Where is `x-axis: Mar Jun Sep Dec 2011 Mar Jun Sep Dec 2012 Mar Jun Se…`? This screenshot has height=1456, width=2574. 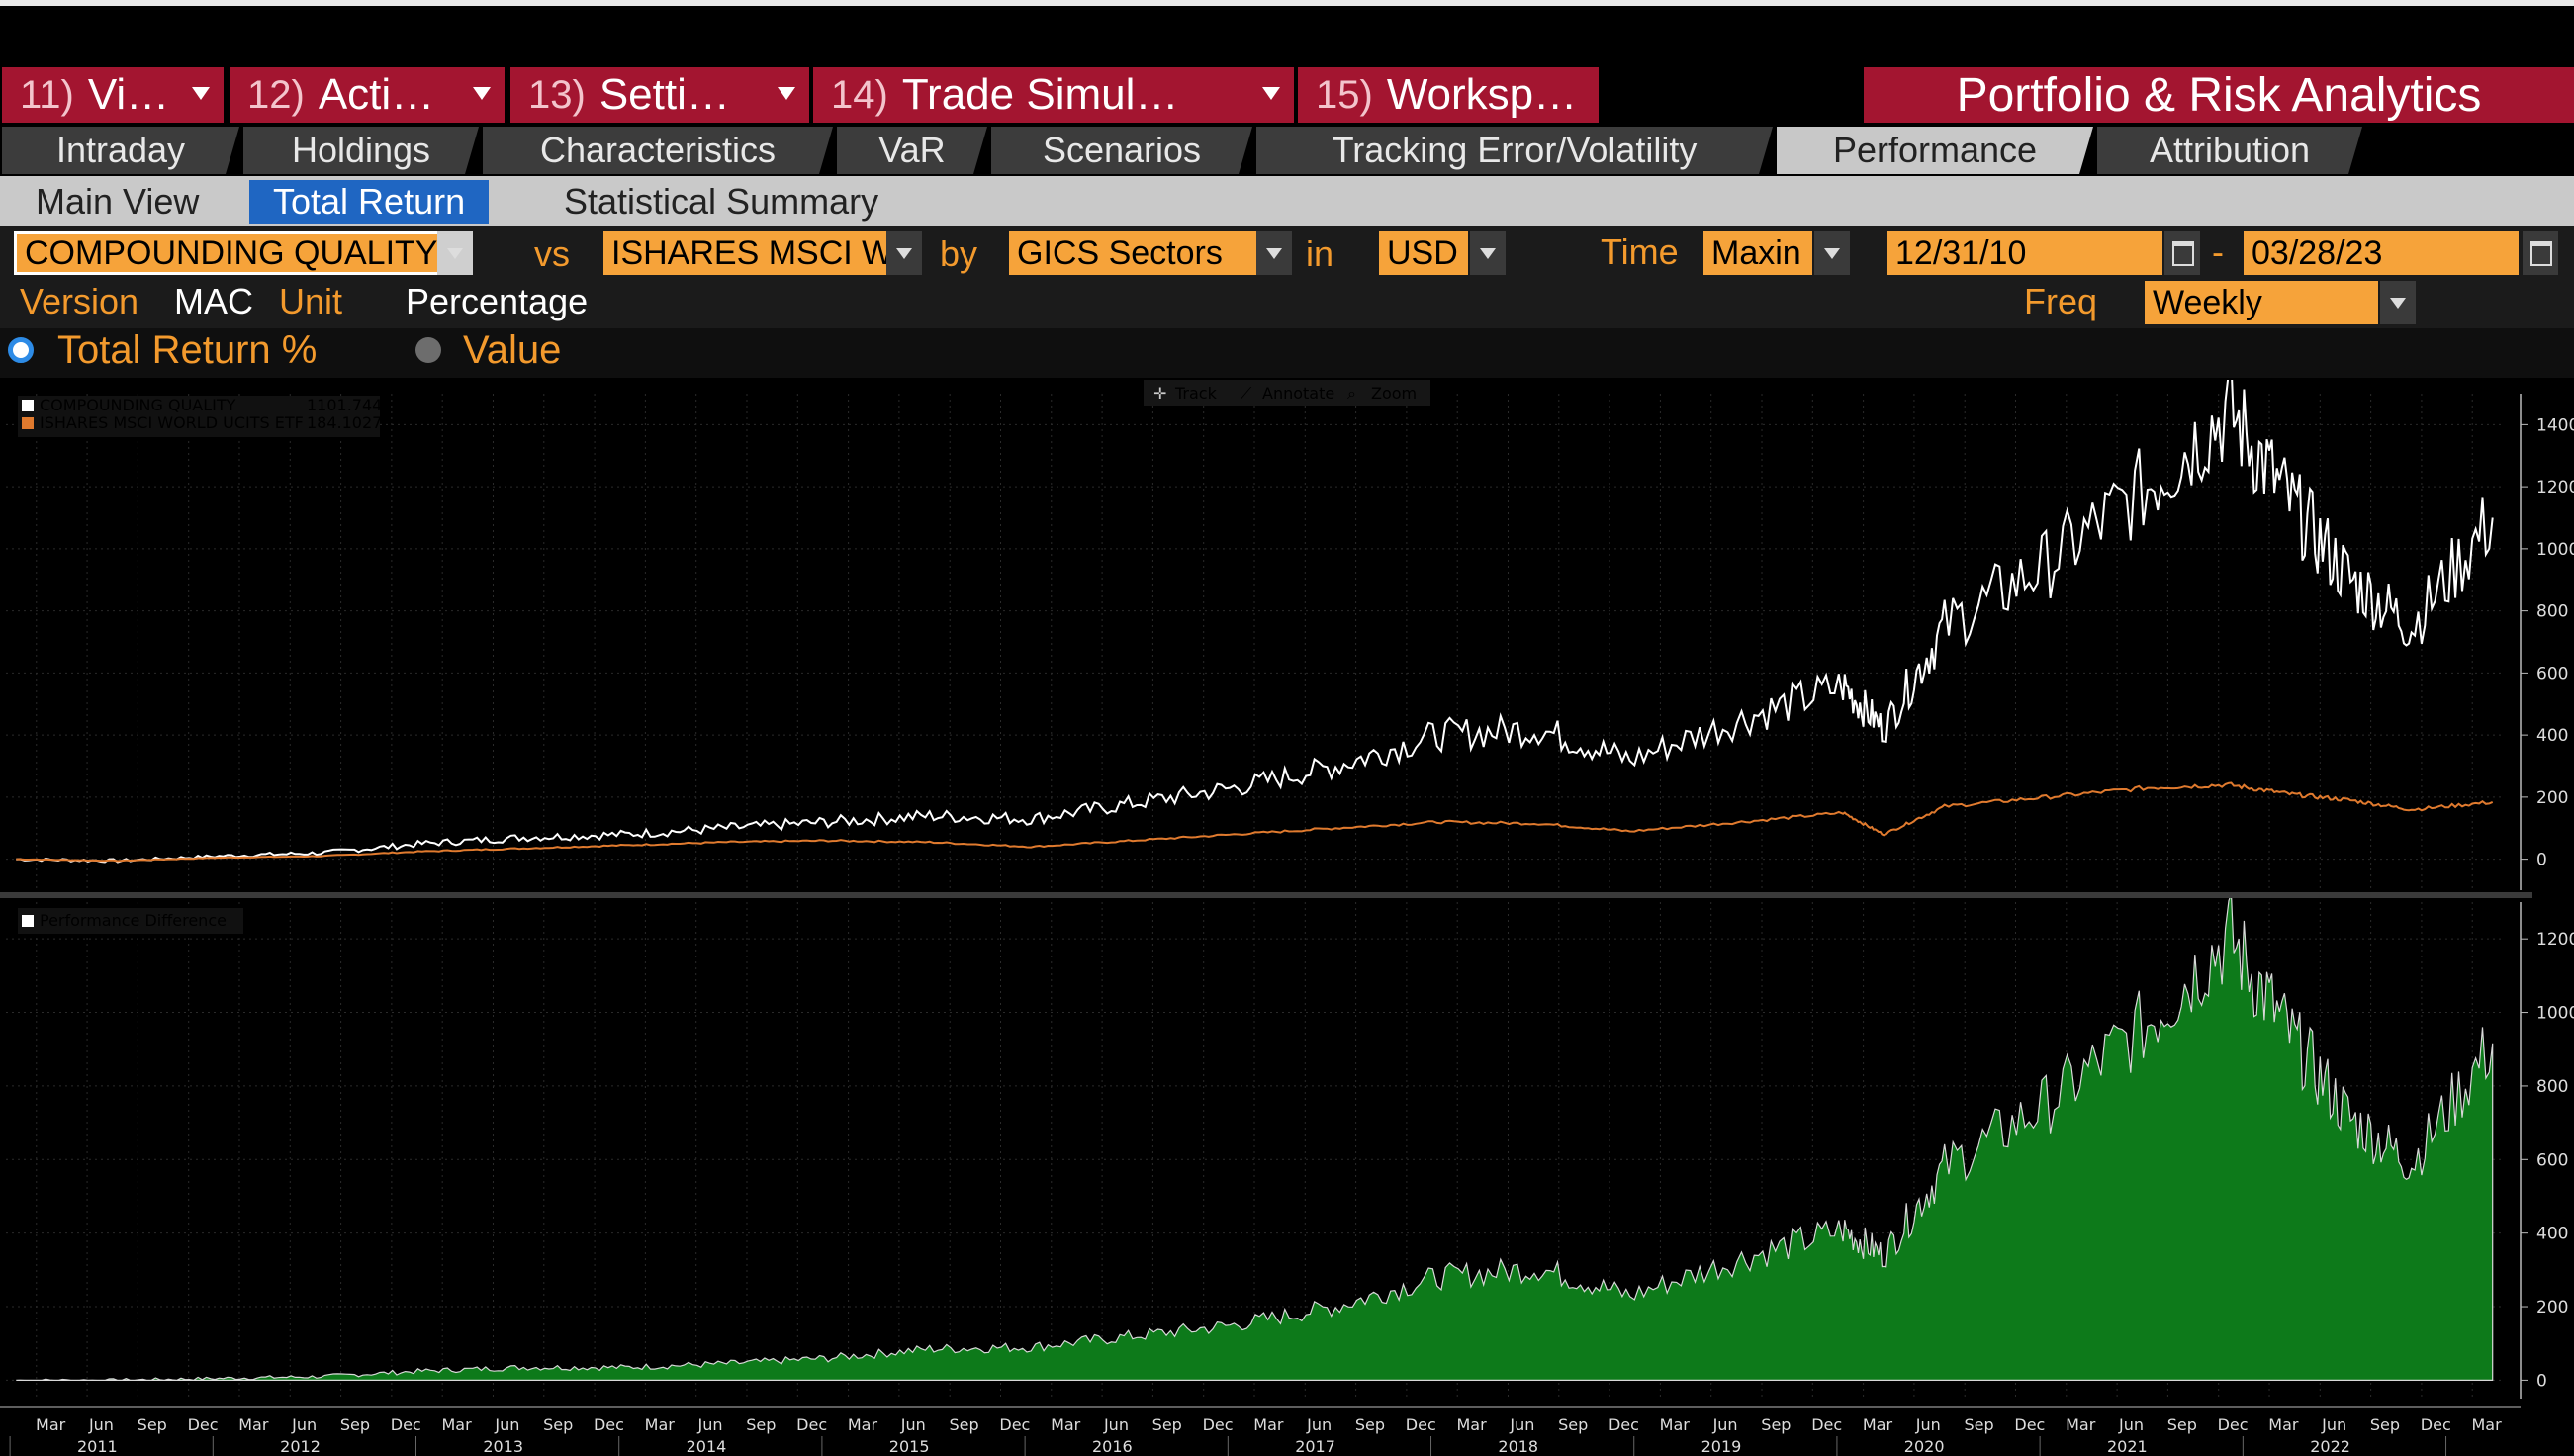 x-axis: Mar Jun Sep Dec 2011 Mar Jun Sep Dec 2012 Mar Jun Se… is located at coordinates (1261, 1431).